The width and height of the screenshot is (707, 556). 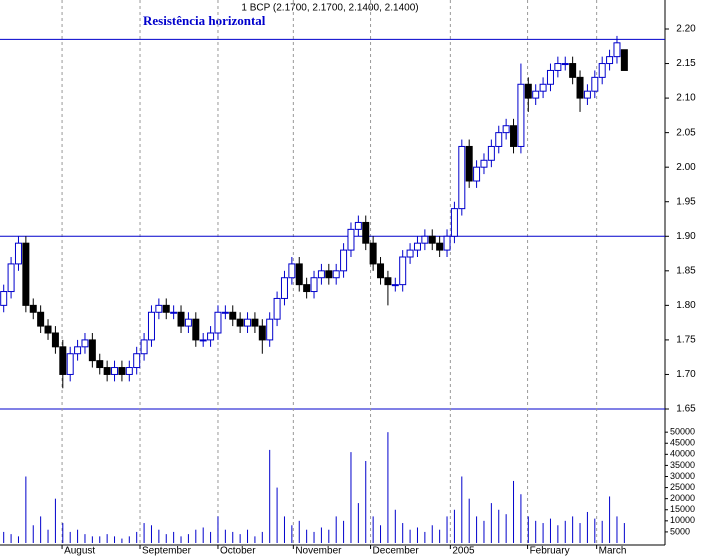 What do you see at coordinates (686, 340) in the screenshot?
I see `y-tick-label: 1.75` at bounding box center [686, 340].